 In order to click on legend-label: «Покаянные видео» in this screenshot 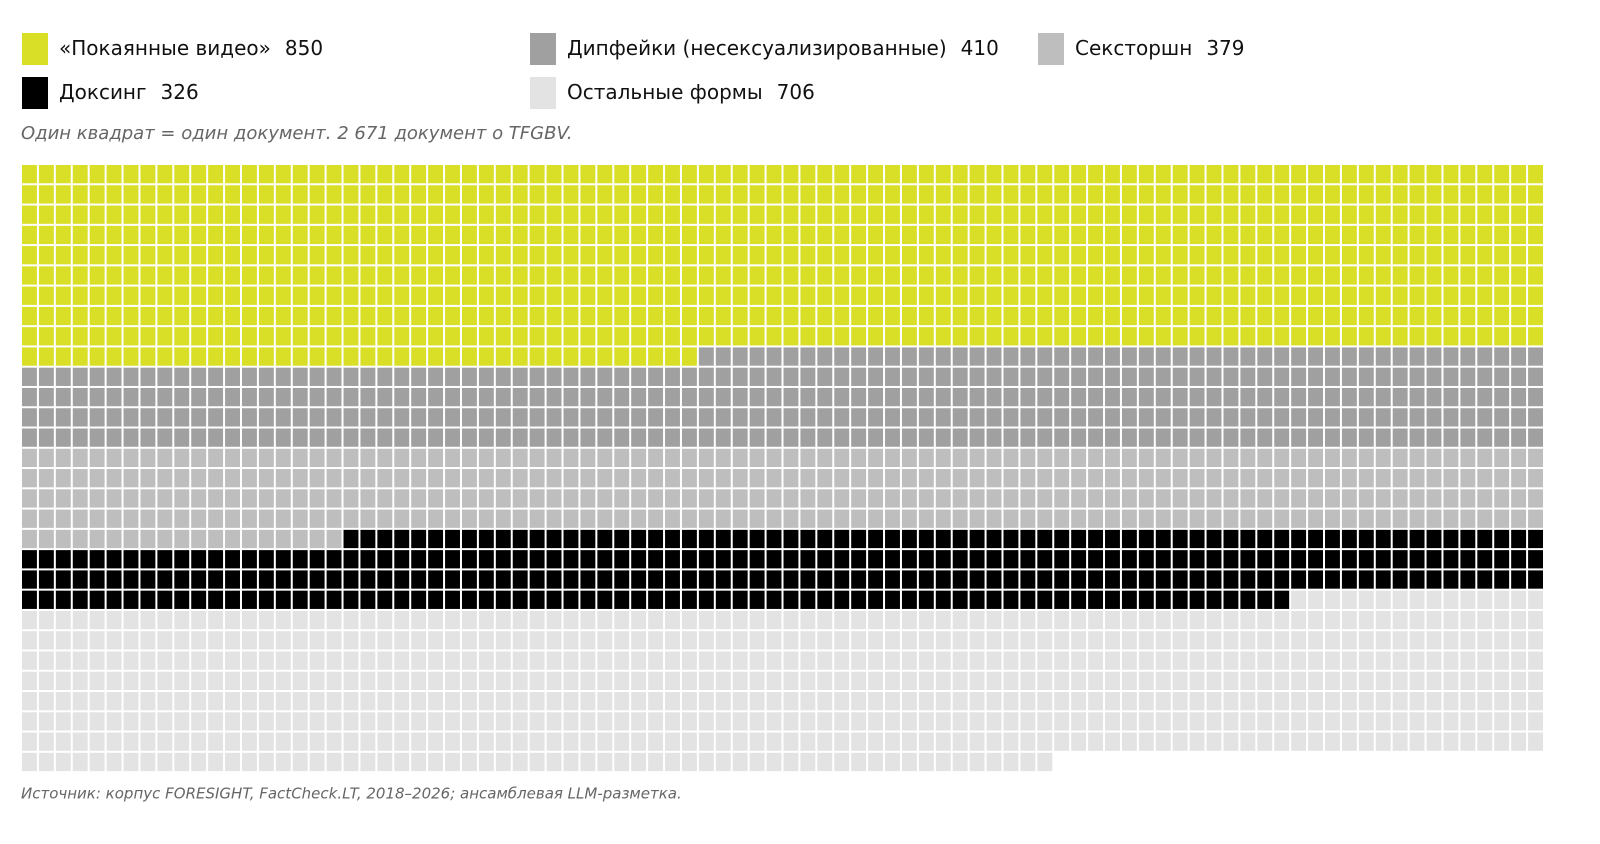, I will do `click(165, 48)`.